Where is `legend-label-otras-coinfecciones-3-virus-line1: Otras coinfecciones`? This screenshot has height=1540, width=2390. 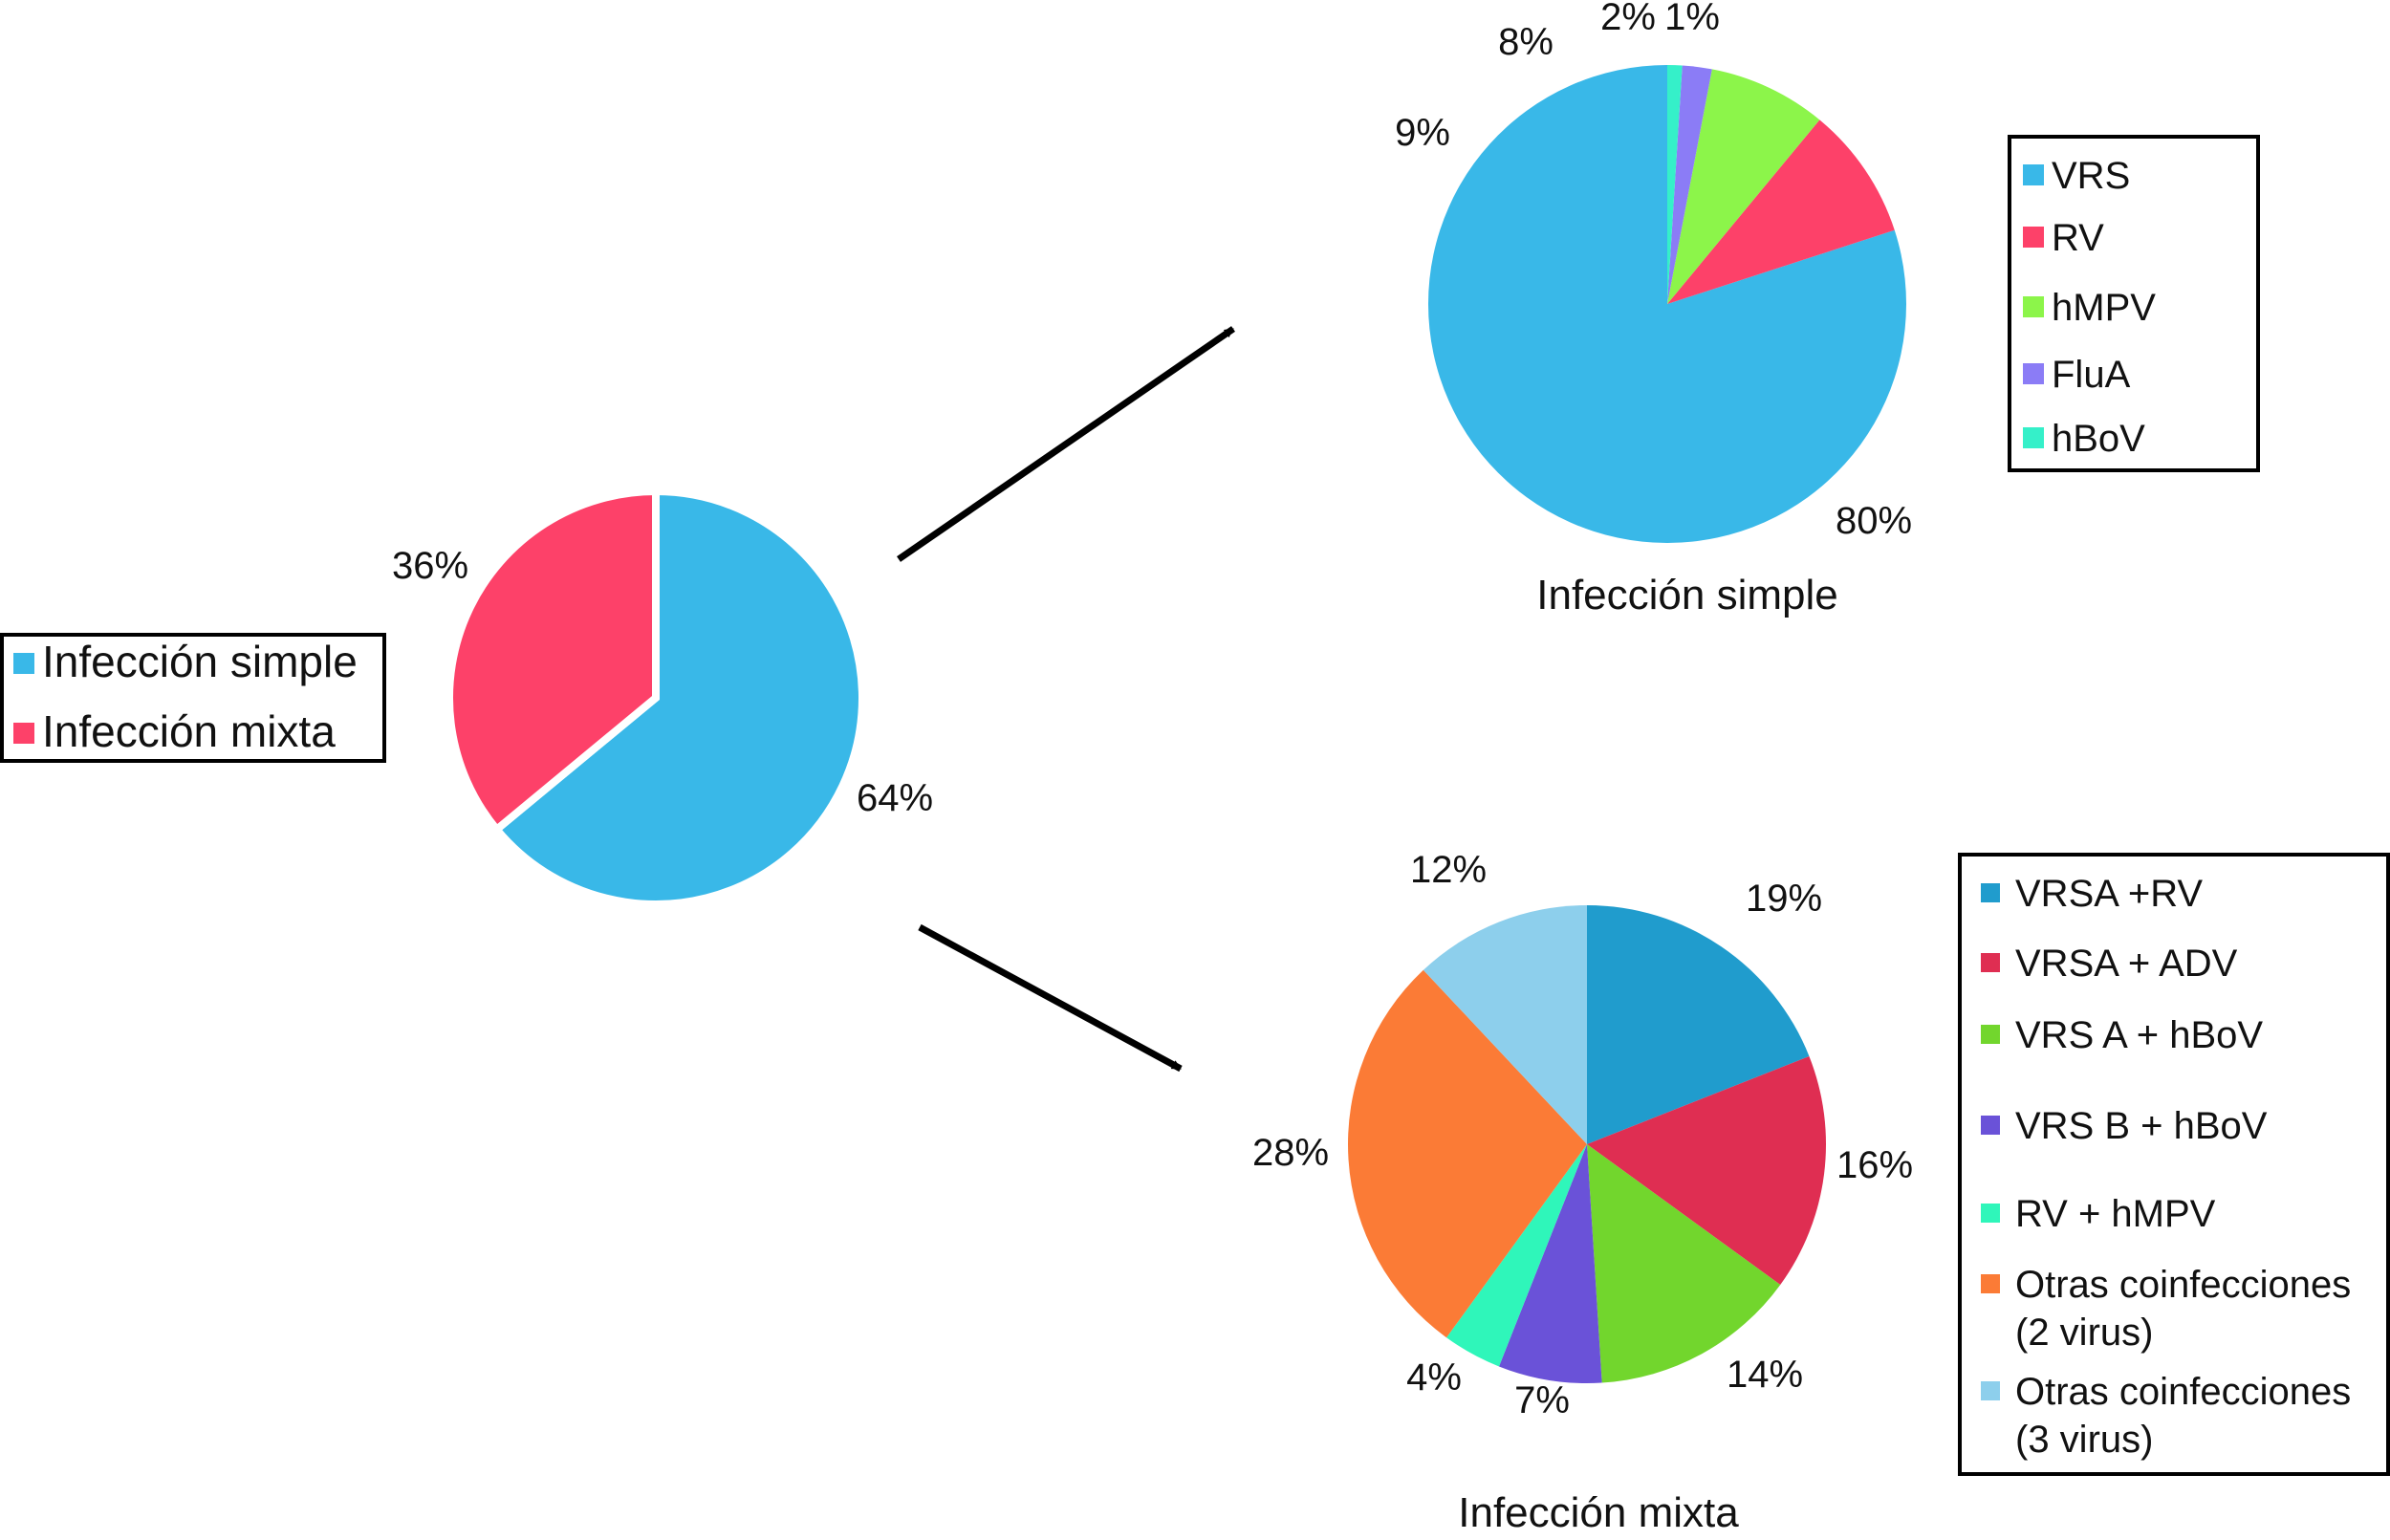 legend-label-otras-coinfecciones-3-virus-line1: Otras coinfecciones is located at coordinates (2183, 1392).